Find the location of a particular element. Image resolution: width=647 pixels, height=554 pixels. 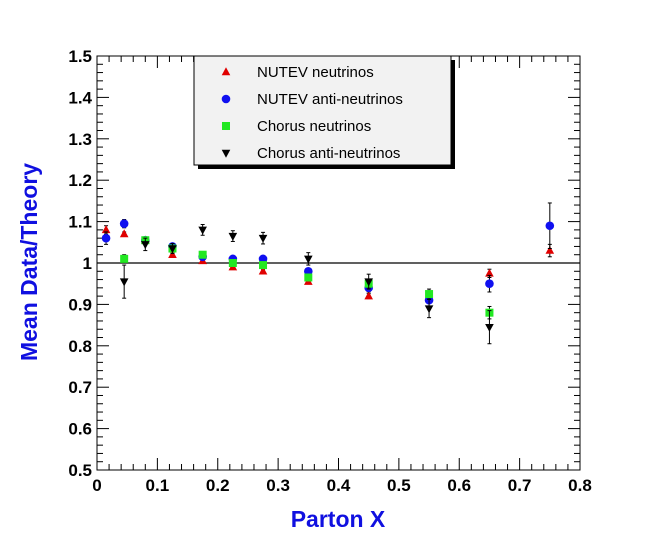

x-tick-label: 0.6 is located at coordinates (459, 485).